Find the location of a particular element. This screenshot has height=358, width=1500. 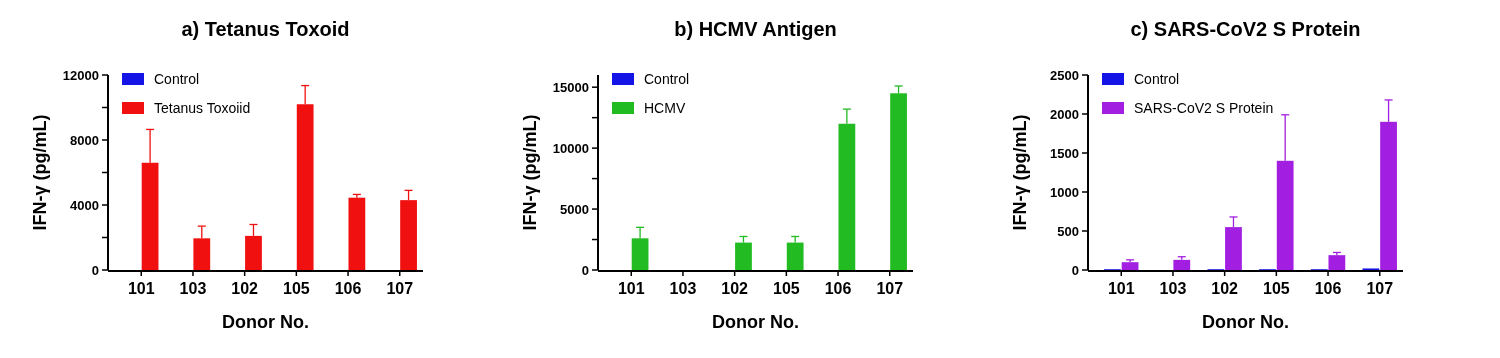

y-tick-label: 1000 is located at coordinates (1064, 192).